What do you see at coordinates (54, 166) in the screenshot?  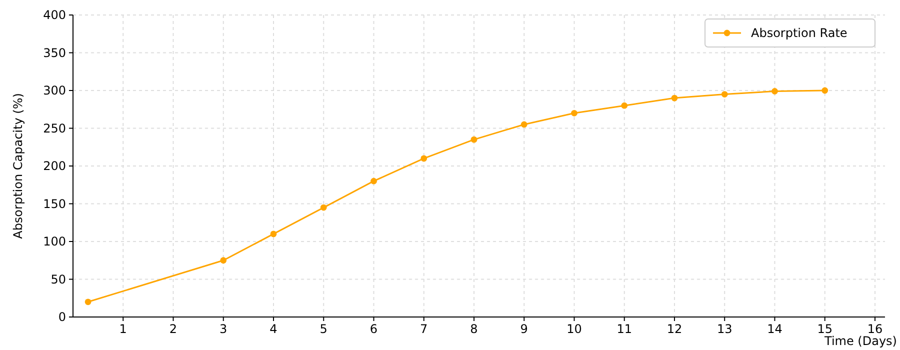 I see `y-tick-label: 200` at bounding box center [54, 166].